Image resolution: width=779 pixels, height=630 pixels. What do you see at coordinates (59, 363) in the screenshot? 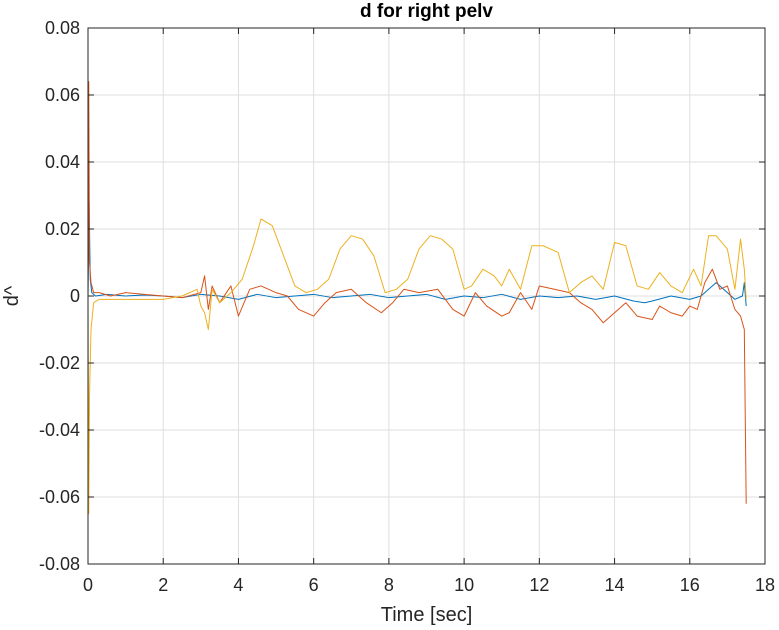
I see `y-tick-label: -0.02` at bounding box center [59, 363].